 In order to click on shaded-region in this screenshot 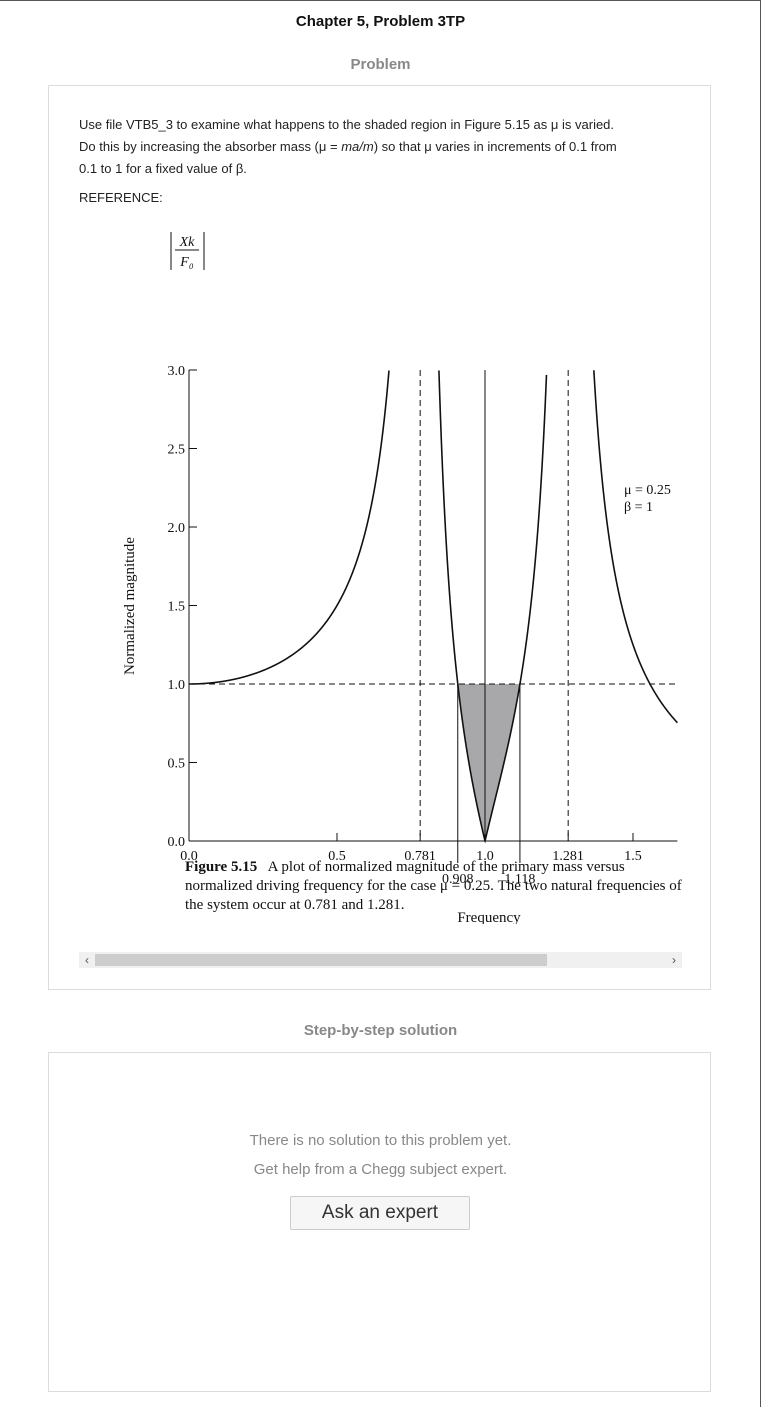, I will do `click(488, 762)`.